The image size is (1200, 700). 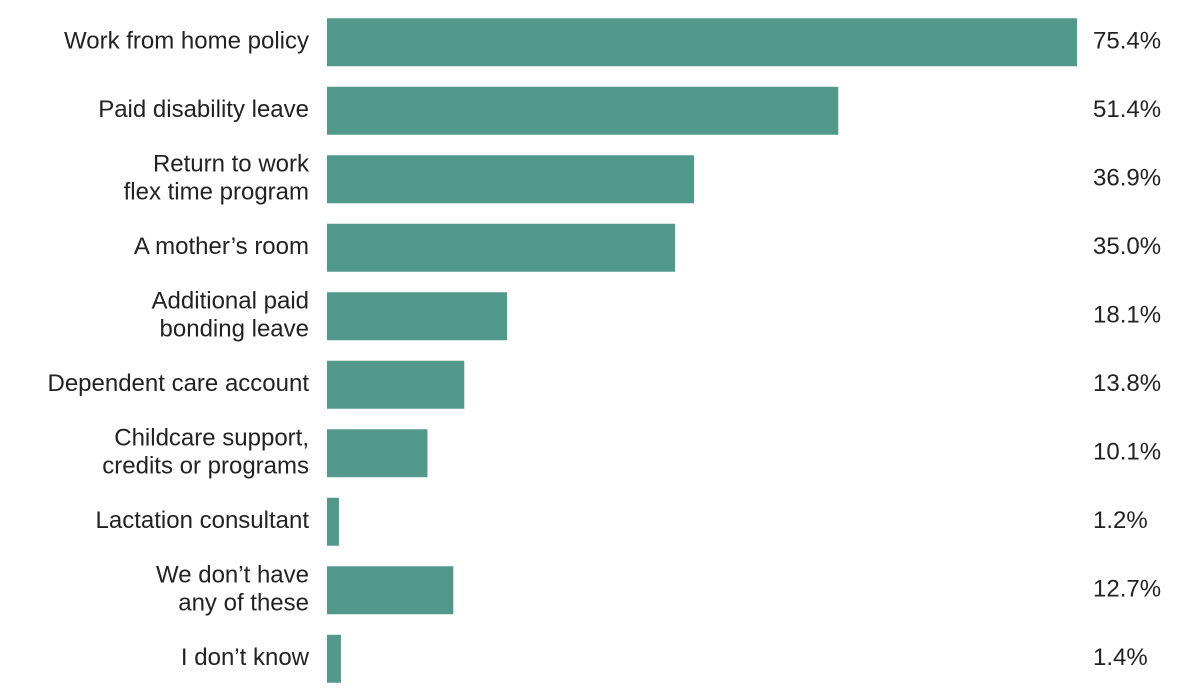 I want to click on value-label: 13.8%, so click(x=1127, y=383).